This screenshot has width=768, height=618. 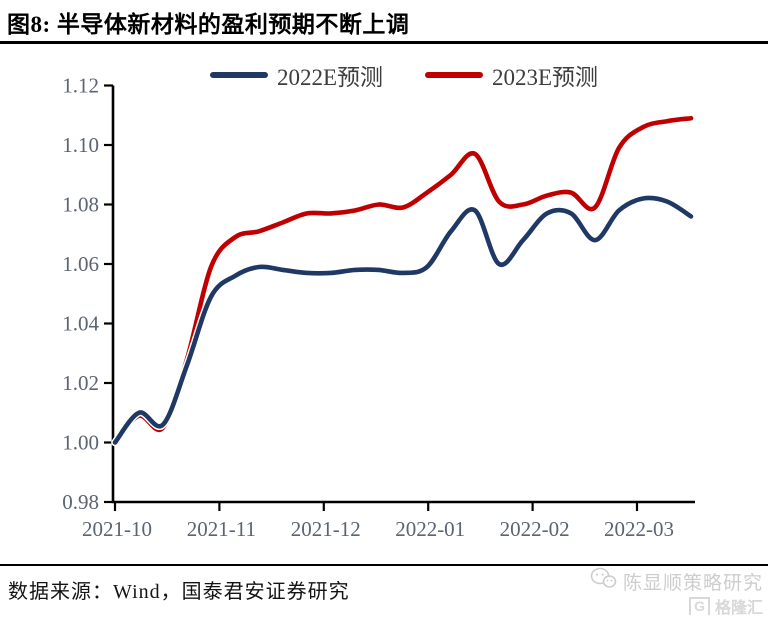 What do you see at coordinates (639, 529) in the screenshot?
I see `svg-text: 2022-03` at bounding box center [639, 529].